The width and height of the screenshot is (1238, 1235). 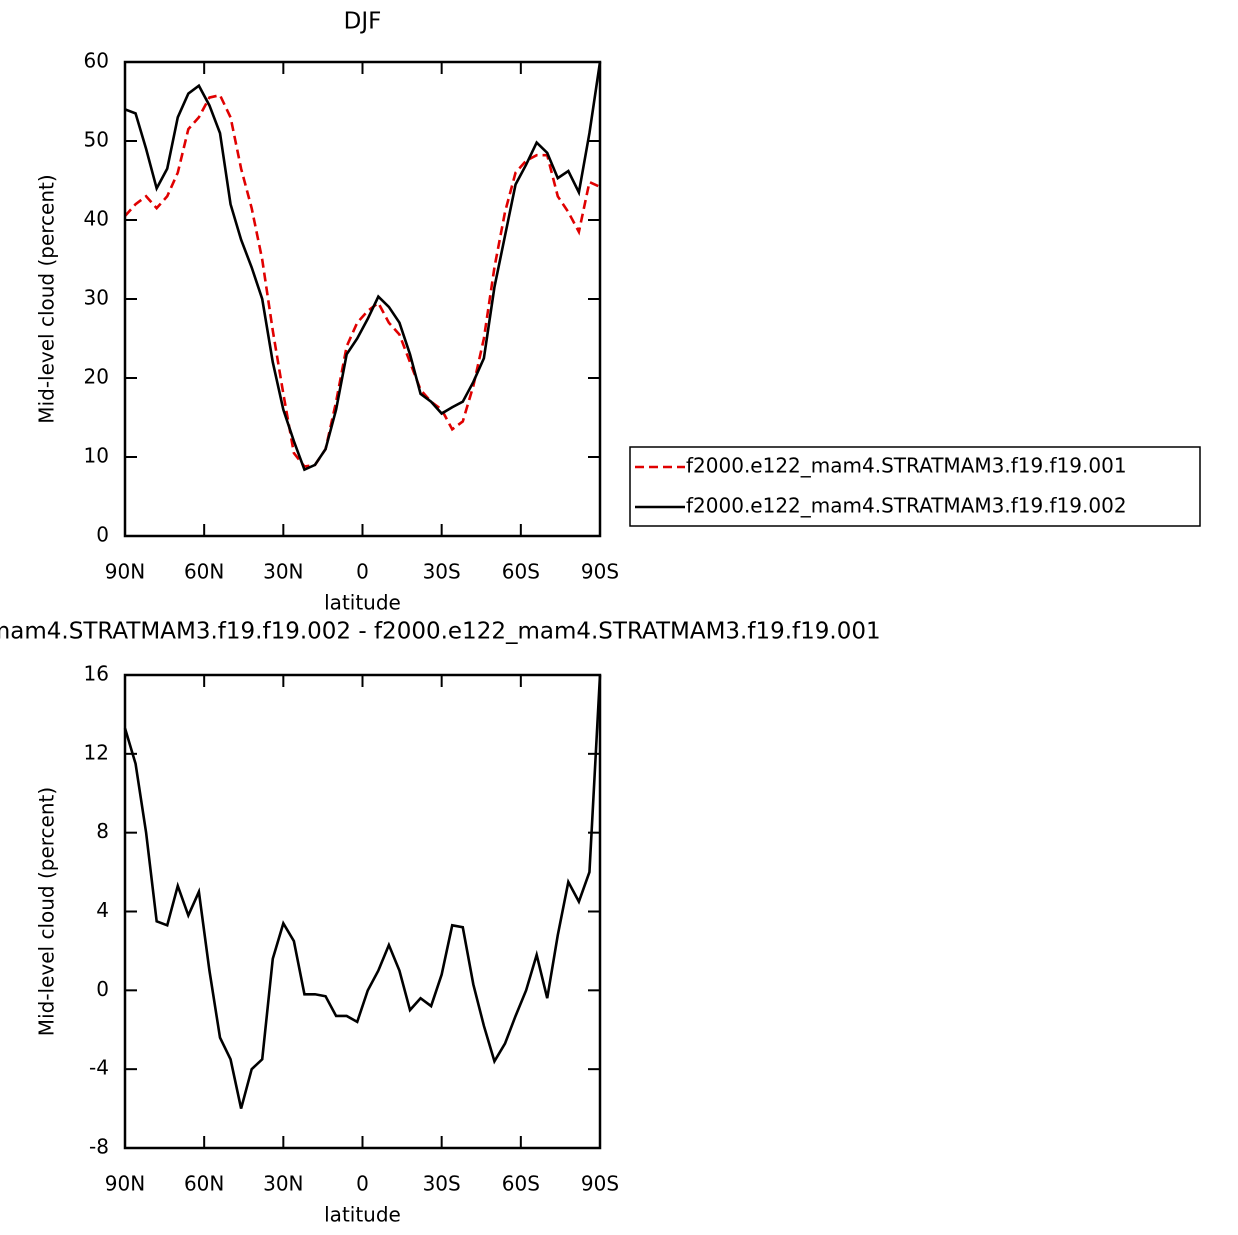 What do you see at coordinates (96, 219) in the screenshot?
I see `y-tick-label: 40` at bounding box center [96, 219].